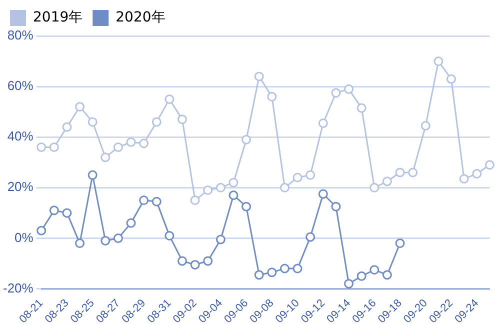 This screenshot has height=329, width=502. Describe the element at coordinates (18, 288) in the screenshot. I see `y-tick-label: -20%` at that location.